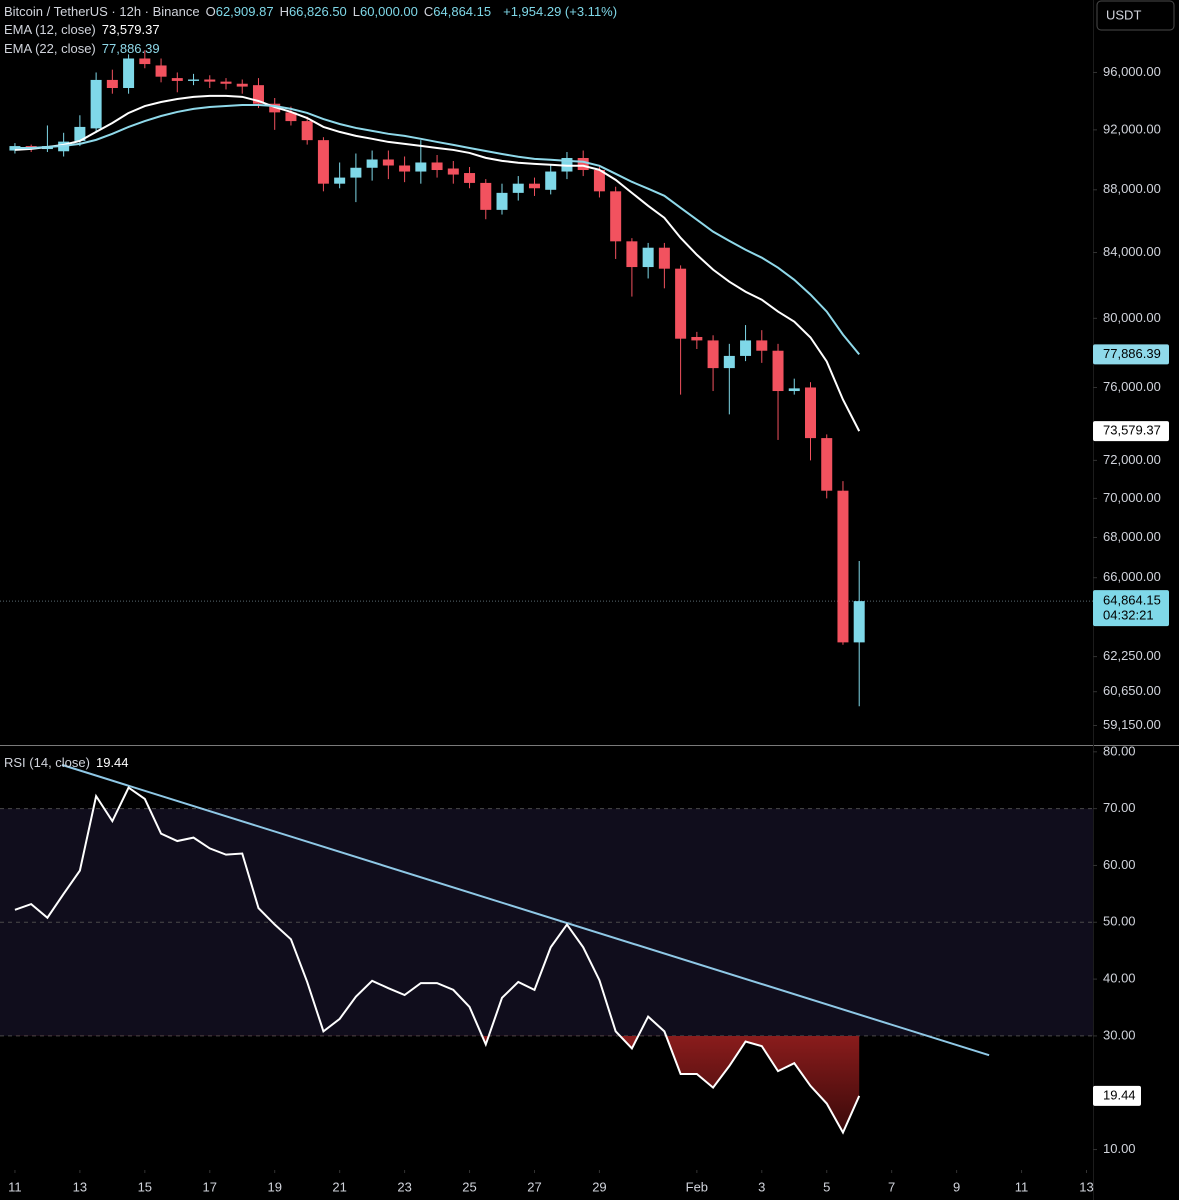  I want to click on y-tick-label: 70,000.00, so click(1132, 497).